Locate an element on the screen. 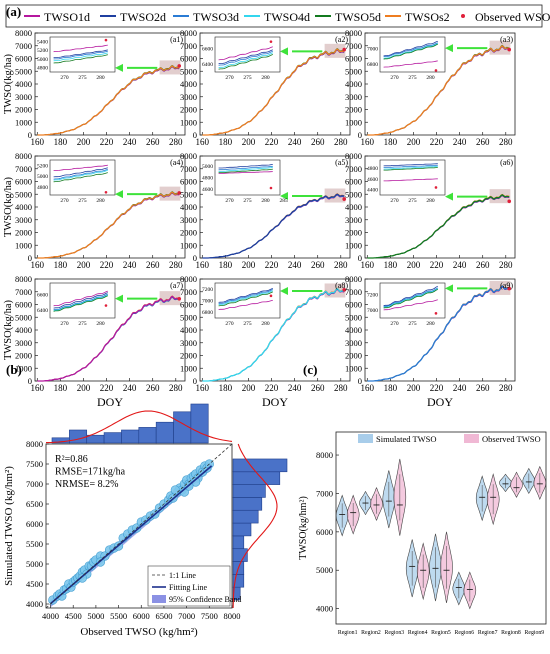  stat-line: R²=0.86 is located at coordinates (71, 459).